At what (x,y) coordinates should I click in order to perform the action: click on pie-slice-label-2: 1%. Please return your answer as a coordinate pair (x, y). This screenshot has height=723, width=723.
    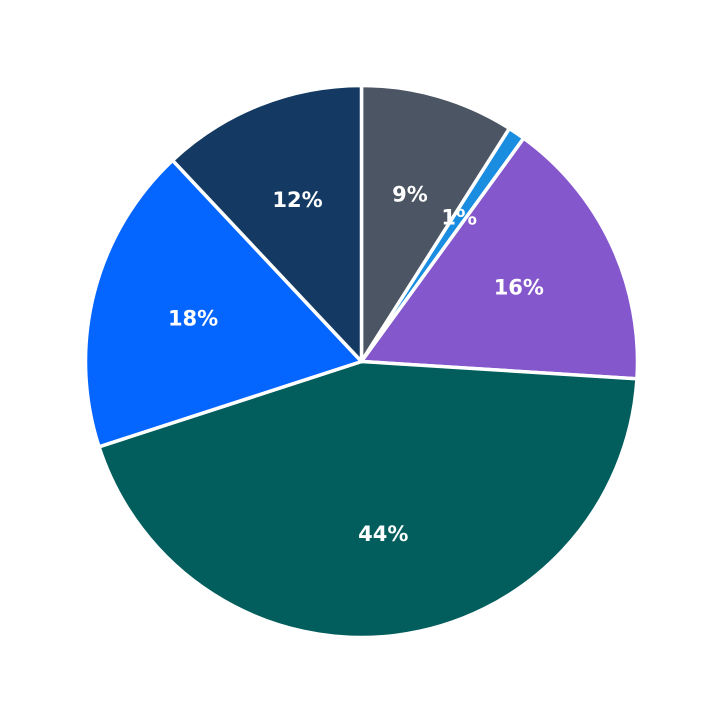
    Looking at the image, I should click on (459, 218).